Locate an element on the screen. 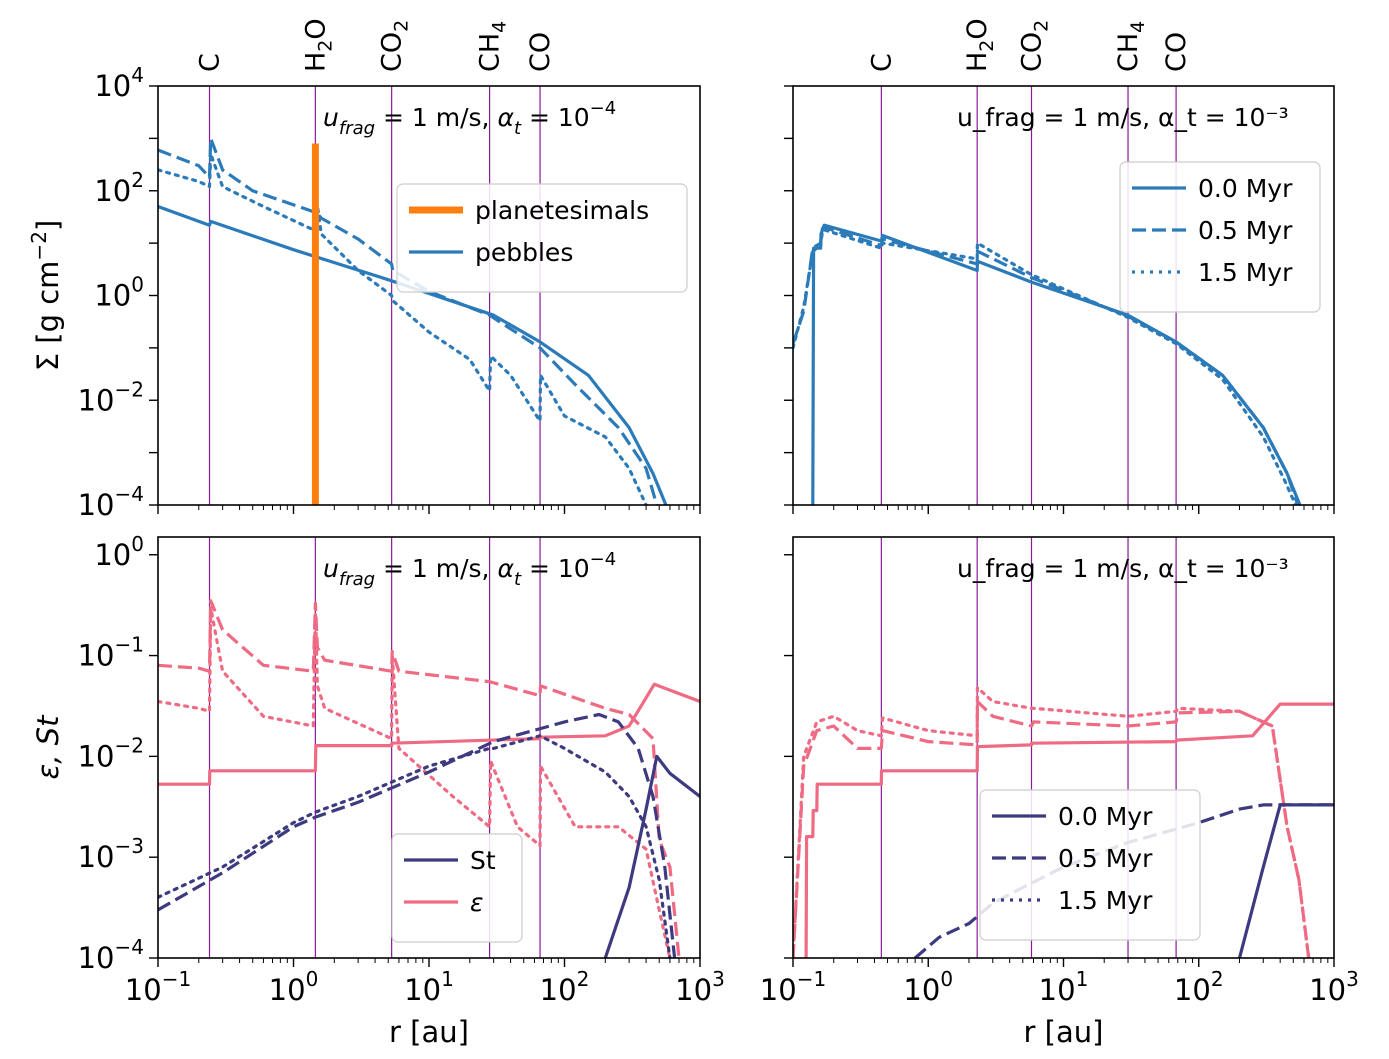  y-tick-label: 10⁻³ is located at coordinates (111, 854).